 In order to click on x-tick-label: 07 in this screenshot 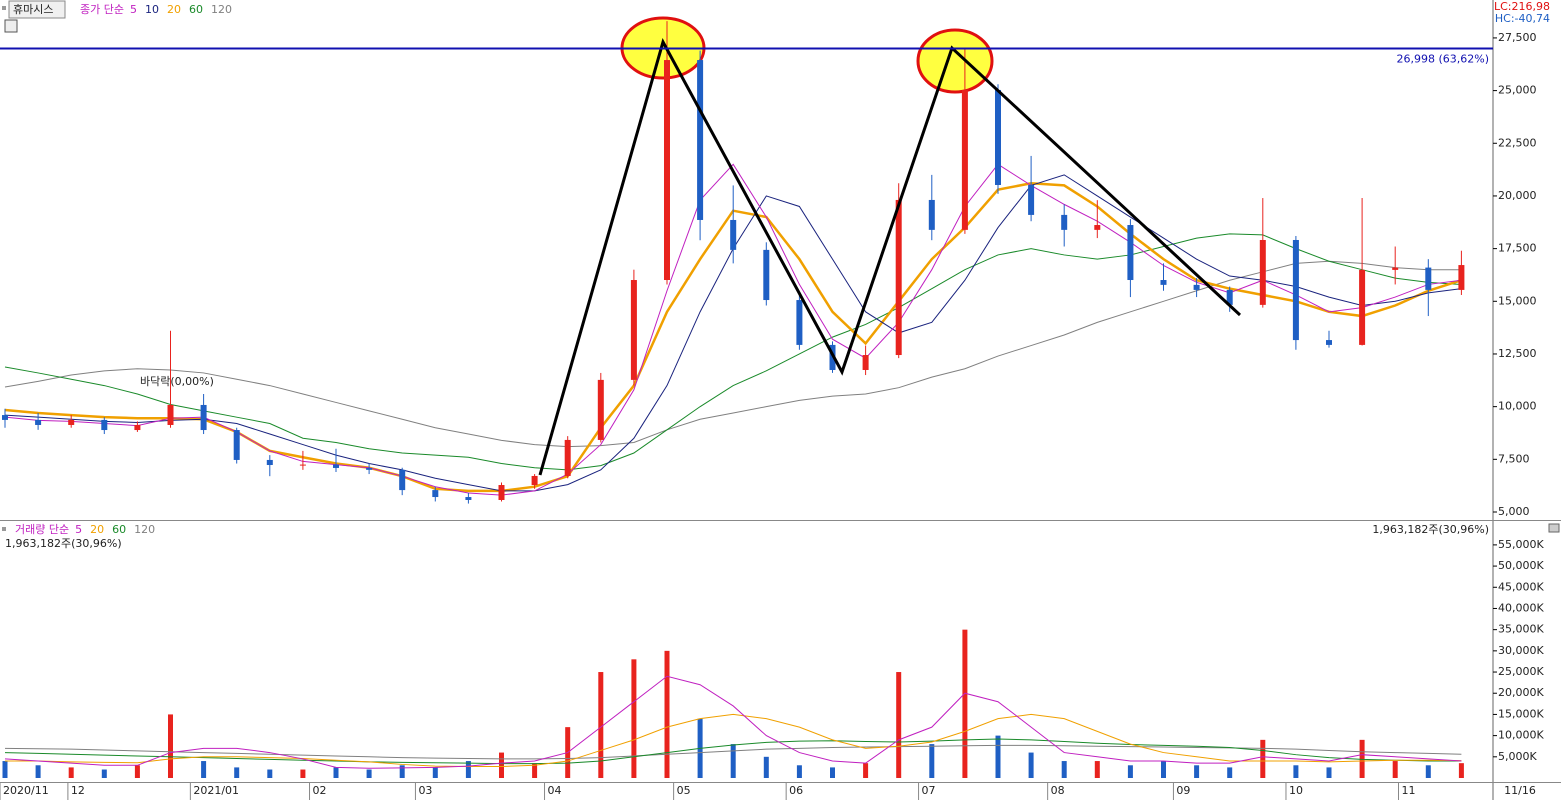, I will do `click(929, 790)`.